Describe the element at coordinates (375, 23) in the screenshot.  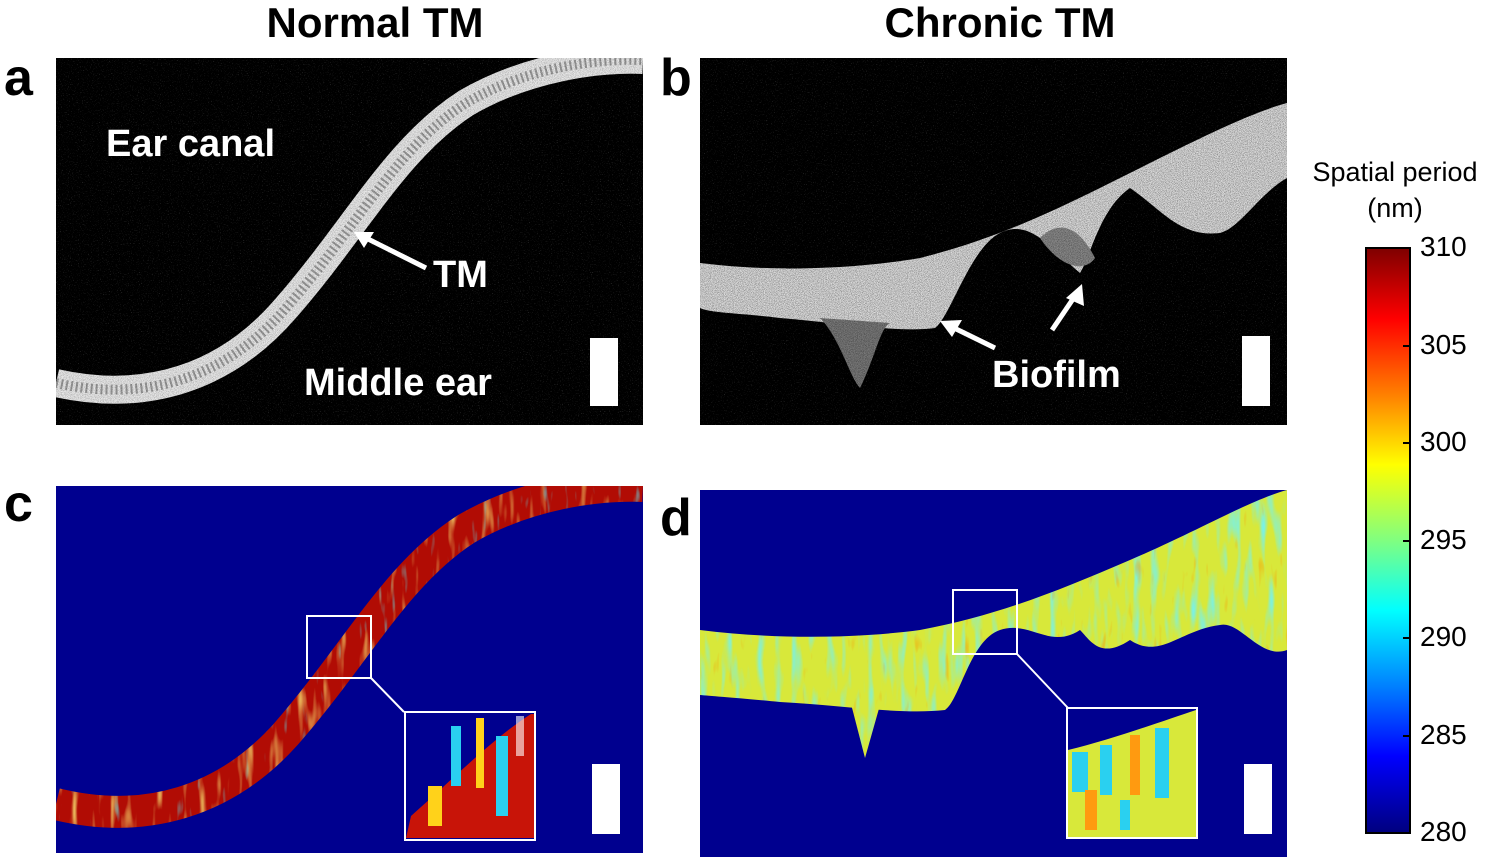
I see `column-title-normal: Normal TM` at that location.